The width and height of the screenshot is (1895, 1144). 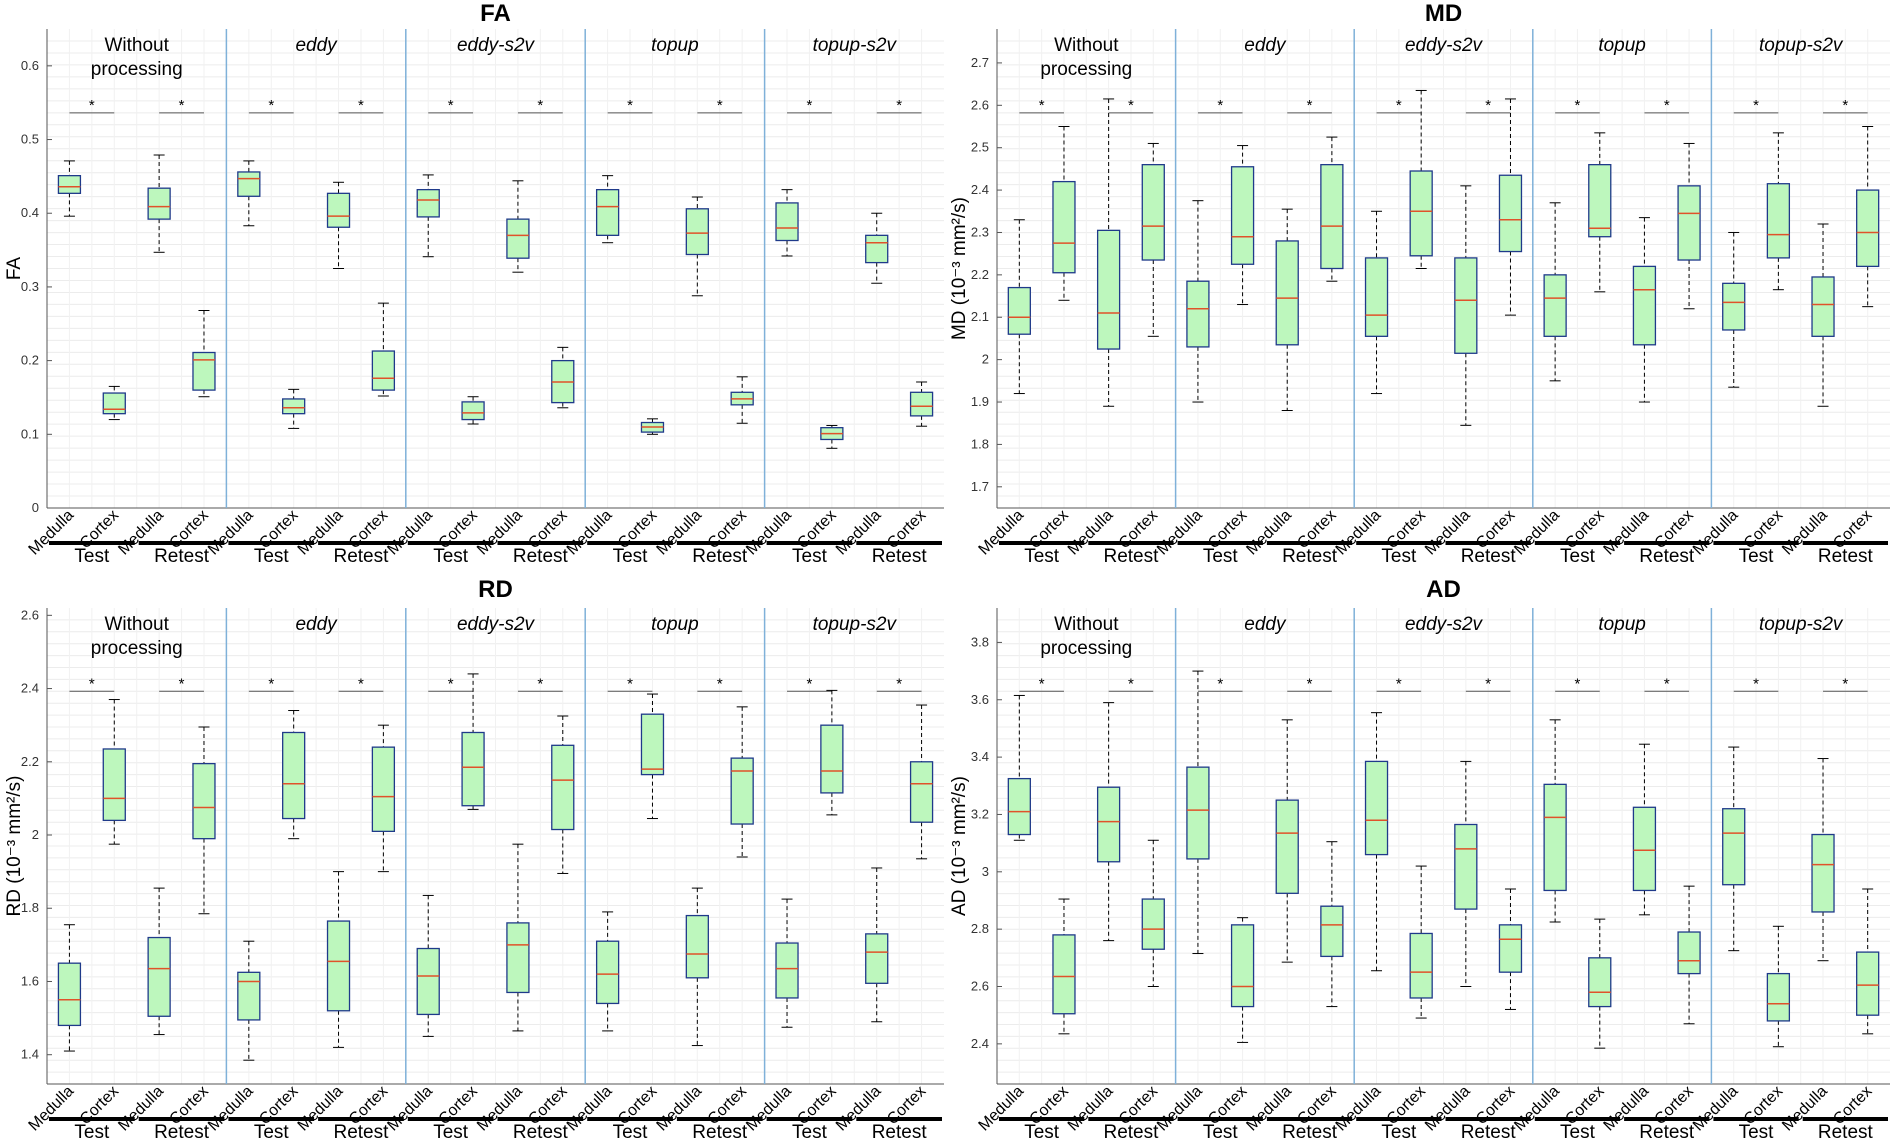 I want to click on y-tick-label: 2.7, so click(x=980, y=62).